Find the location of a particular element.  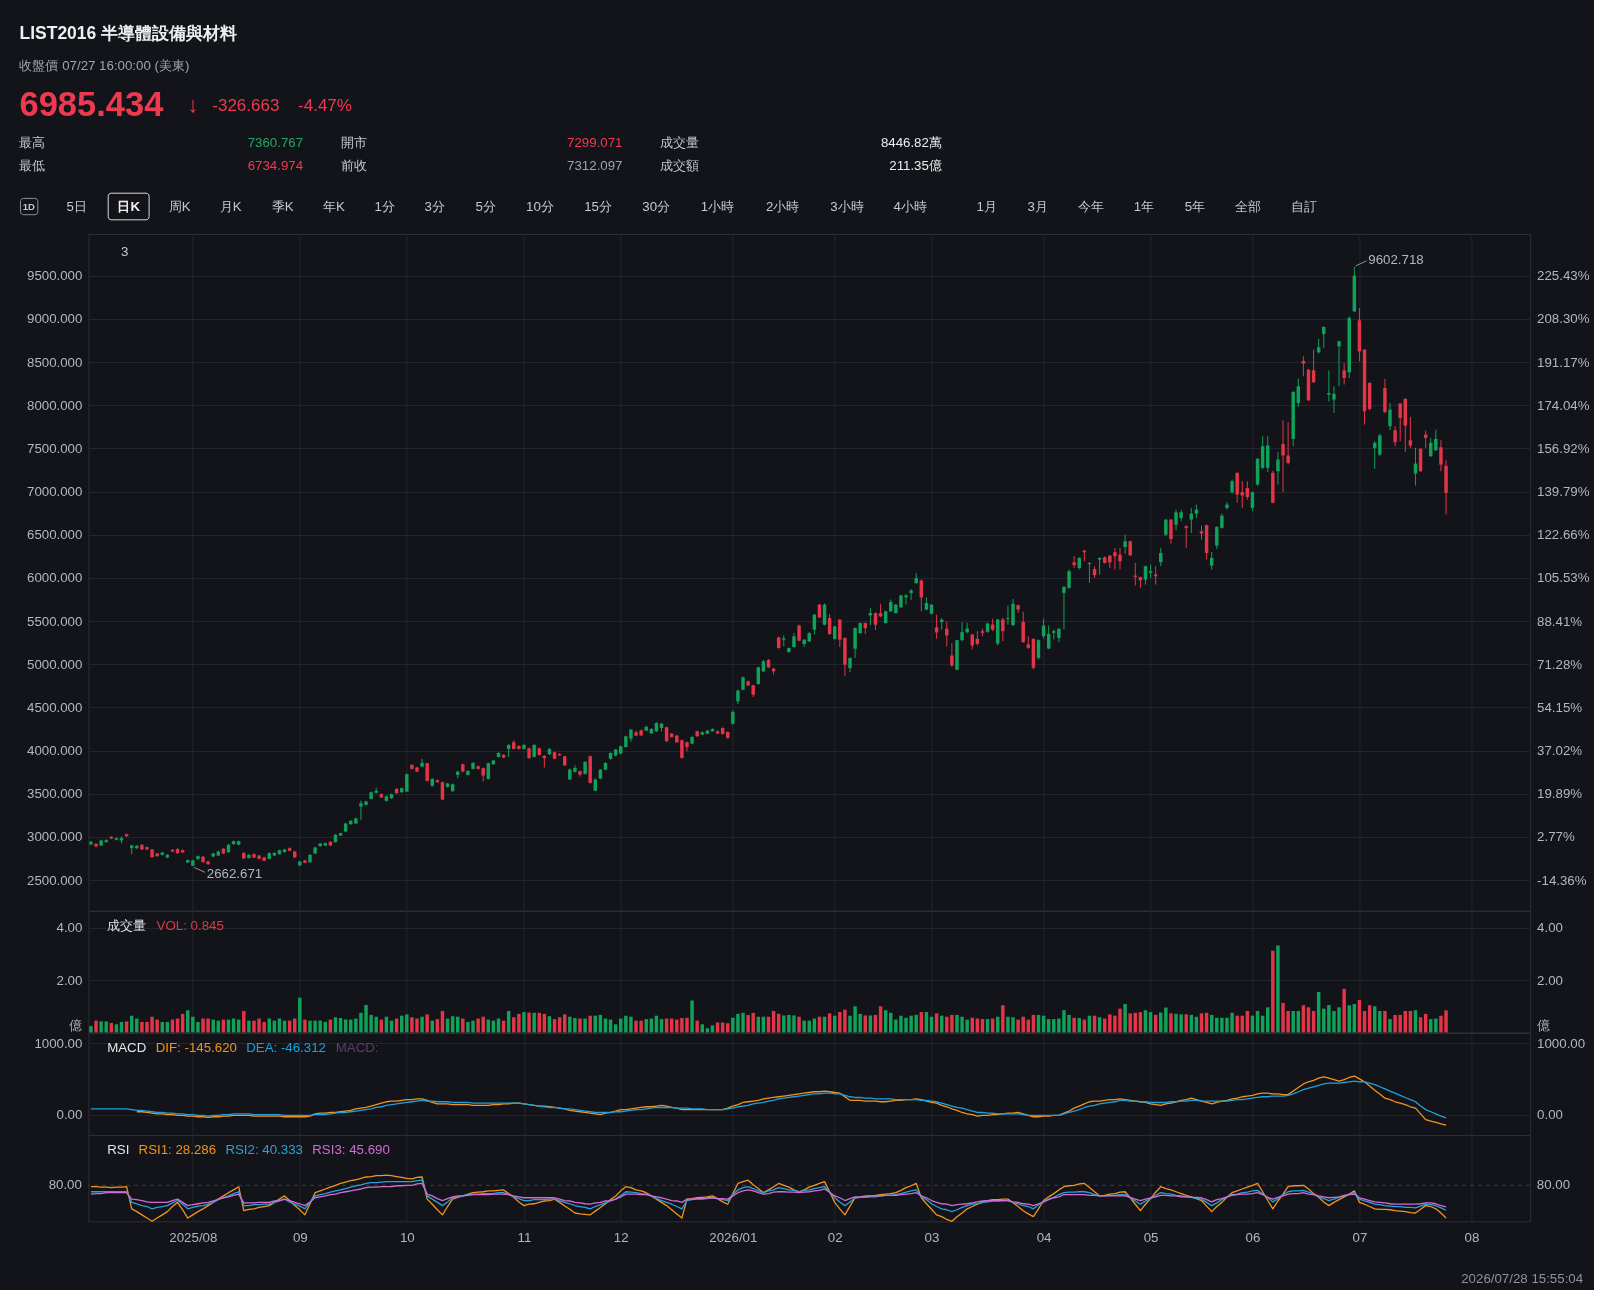

y-tick-label: 9500.000 is located at coordinates (54, 276).